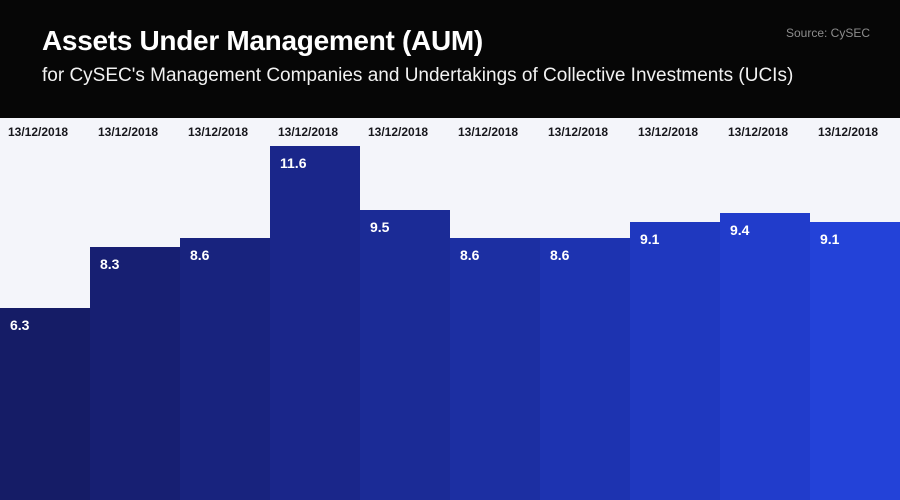  I want to click on bar: 8.3, so click(135, 373).